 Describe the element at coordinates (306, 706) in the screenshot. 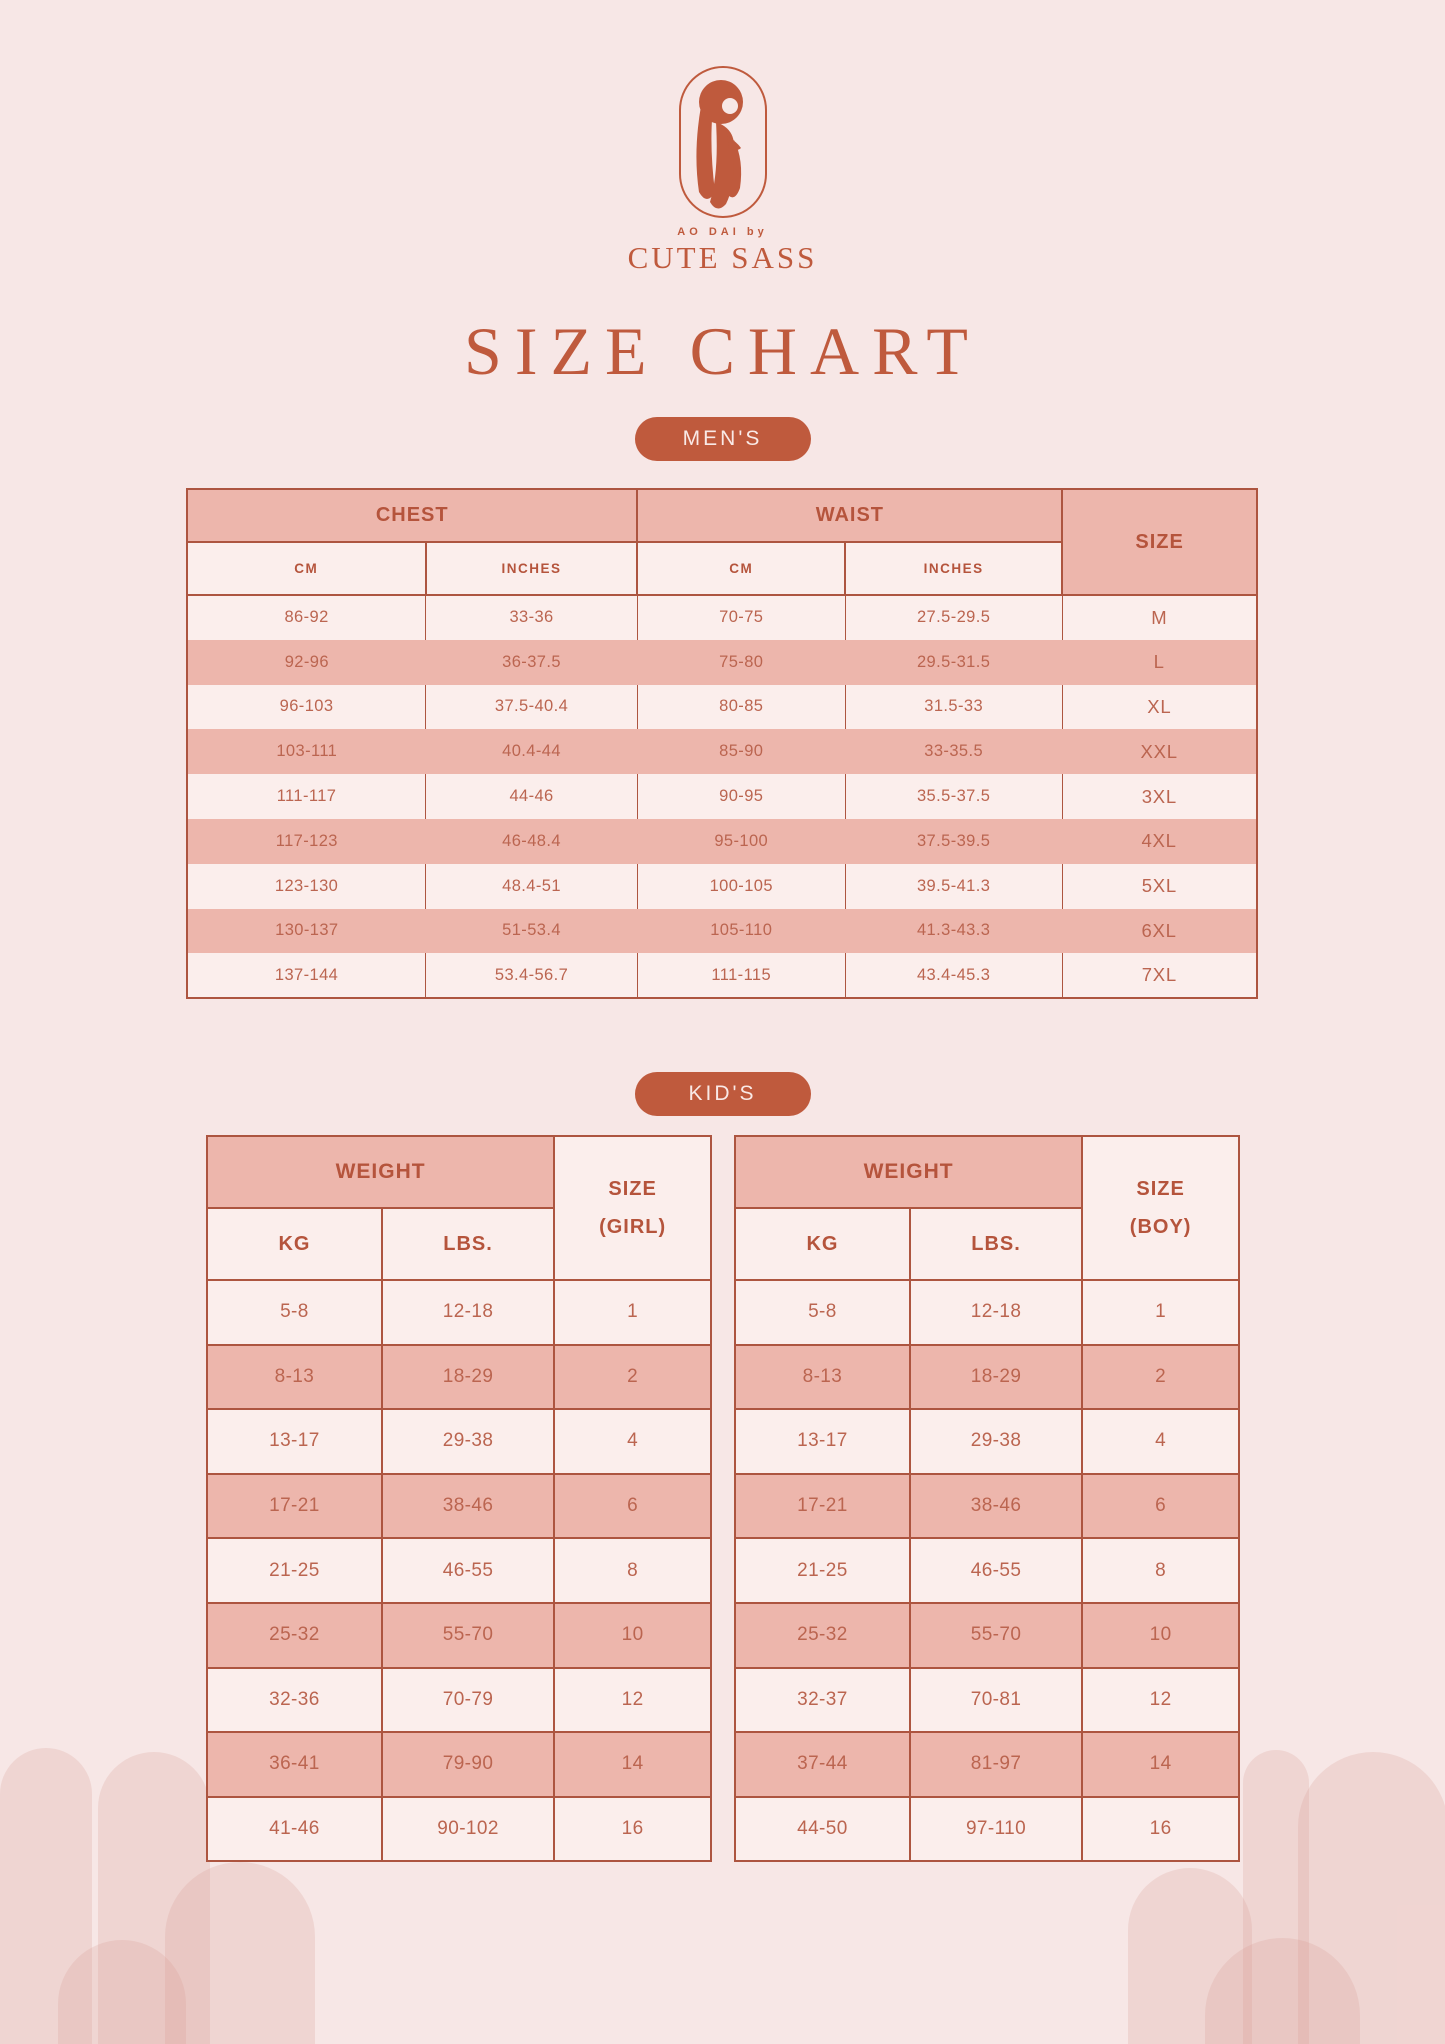

I see `table-cell: 96-103` at that location.